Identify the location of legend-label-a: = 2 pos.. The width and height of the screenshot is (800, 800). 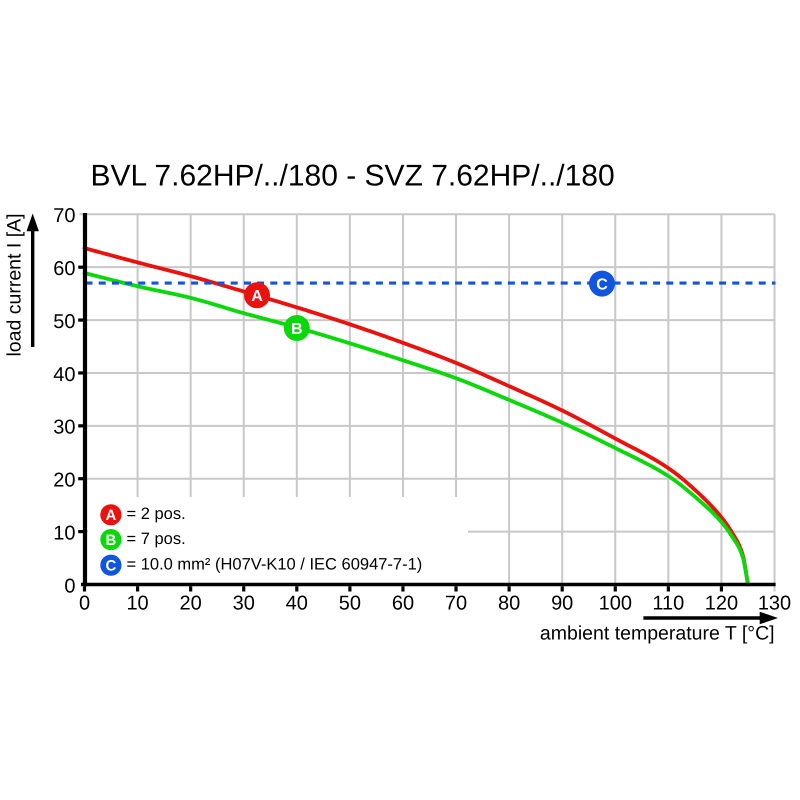
(156, 514).